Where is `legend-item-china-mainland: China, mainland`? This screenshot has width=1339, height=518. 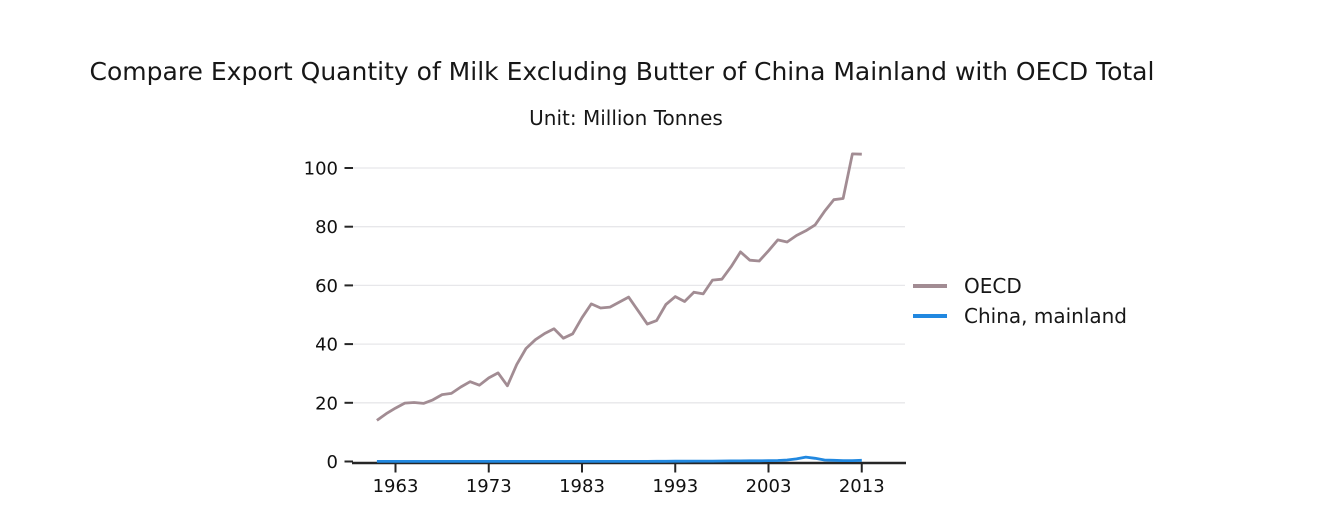
legend-item-china-mainland: China, mainland is located at coordinates (1020, 316).